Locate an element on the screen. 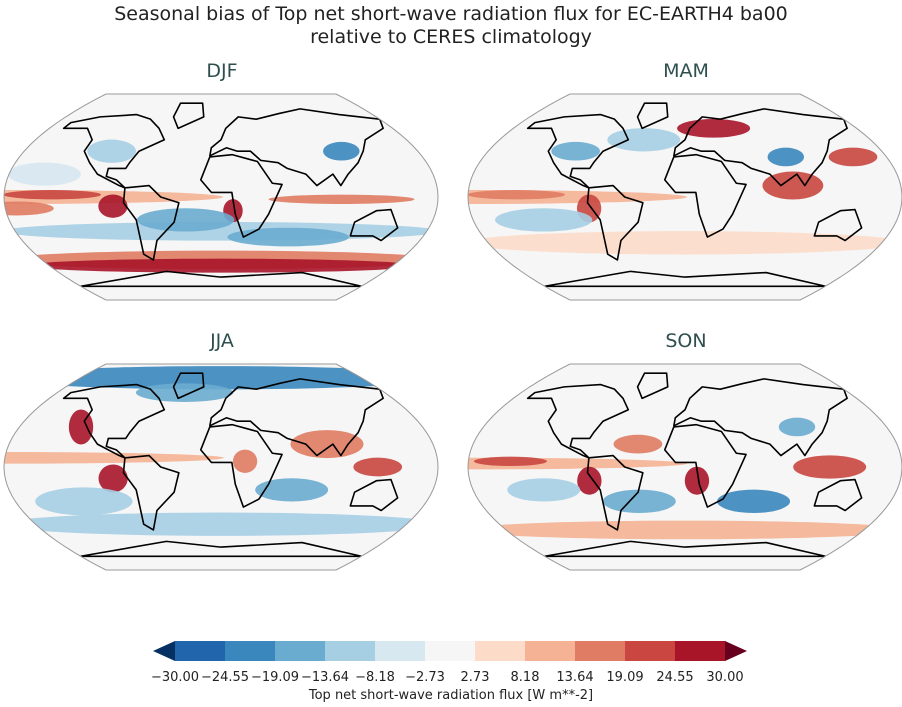  colorbar-extend-high is located at coordinates (736, 651).